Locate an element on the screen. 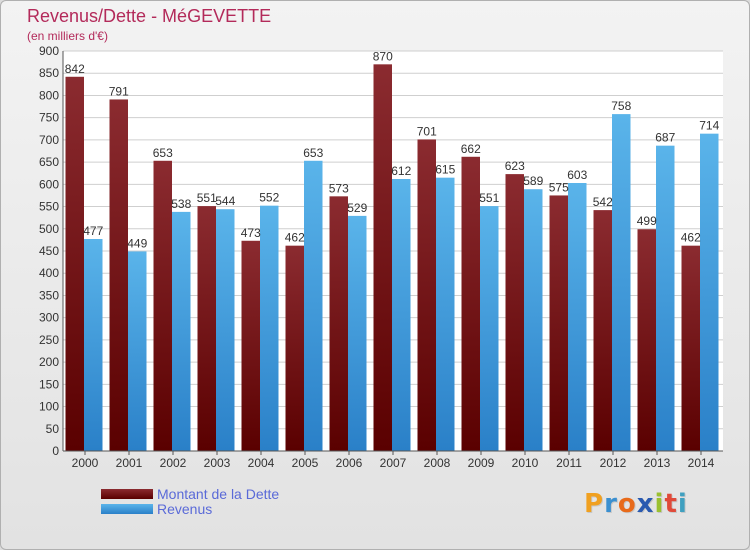  data-label-revenus-2011: 603 is located at coordinates (577, 175).